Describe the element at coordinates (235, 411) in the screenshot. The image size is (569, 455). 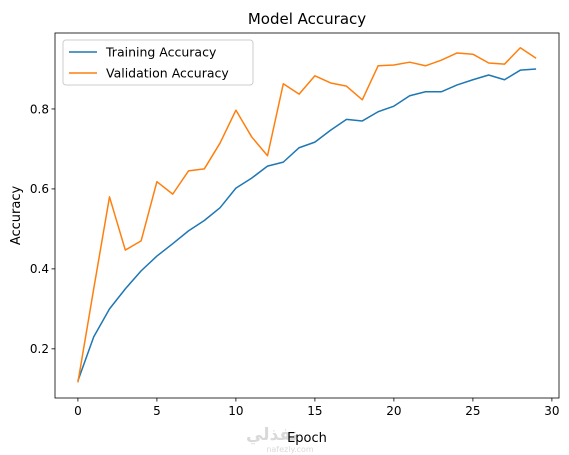
I see `x-tick-label: 10` at that location.